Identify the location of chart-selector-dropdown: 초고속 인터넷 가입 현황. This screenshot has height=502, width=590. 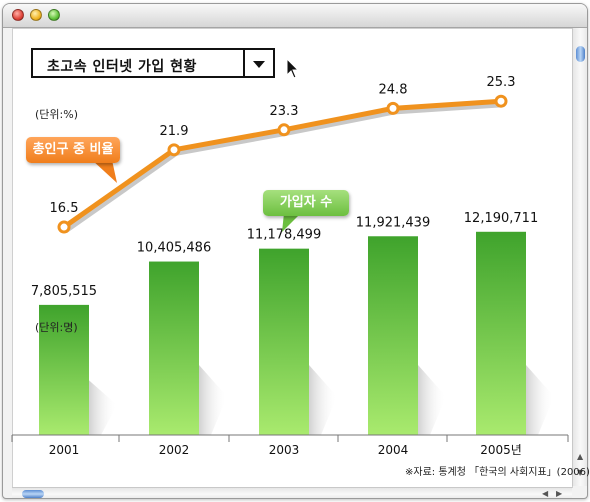
(153, 63).